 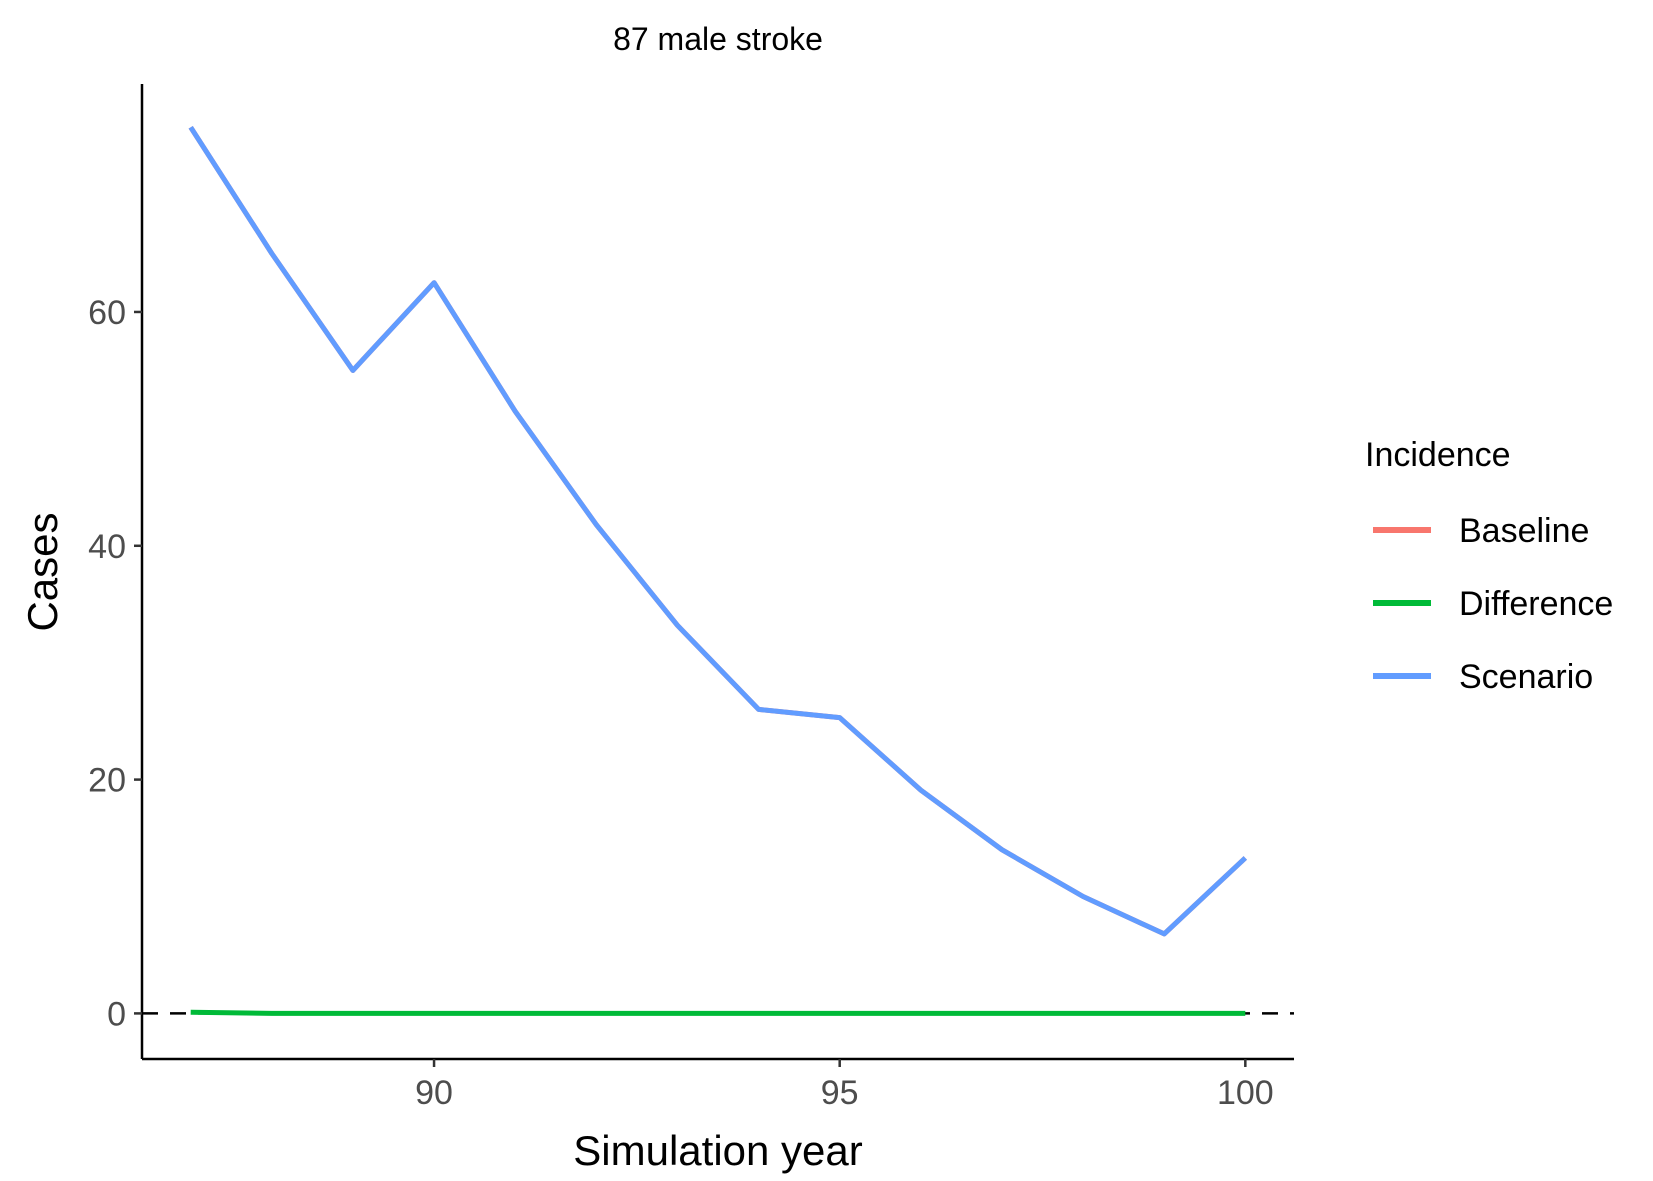 I want to click on x-tick-label: 95, so click(x=840, y=1093).